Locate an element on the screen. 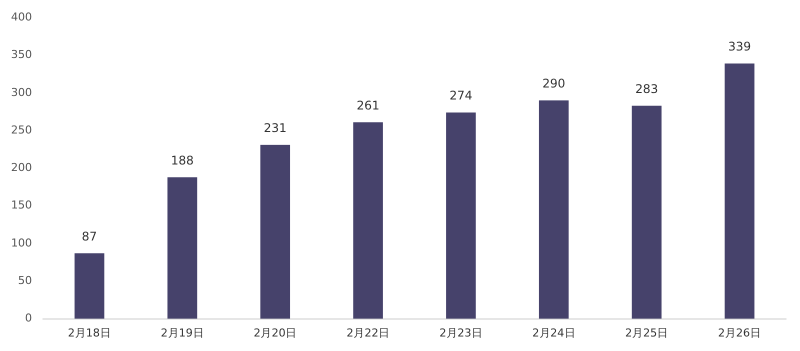 The height and width of the screenshot is (351, 800). y-tick-label: 0 is located at coordinates (28, 318).